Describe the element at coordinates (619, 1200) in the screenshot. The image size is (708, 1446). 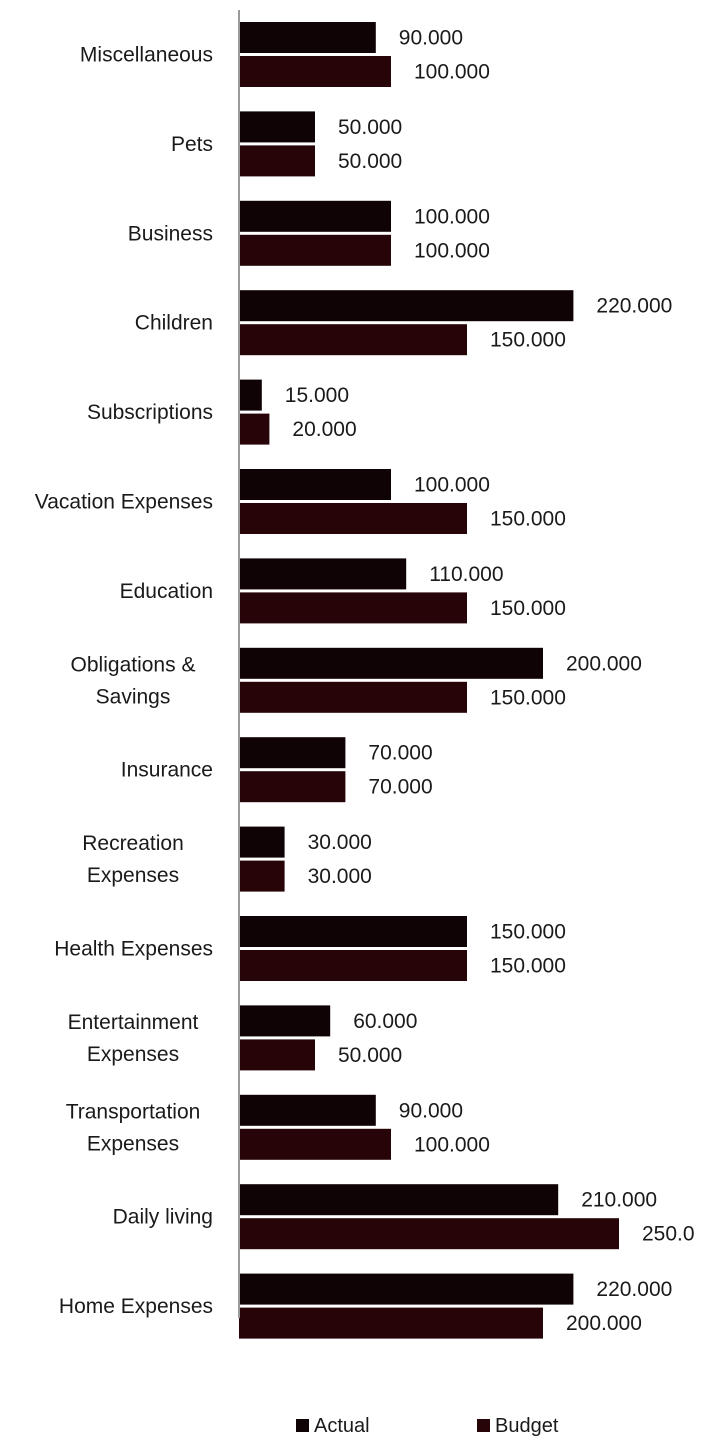
I see `value-label-actual-daily-living: 210.000` at that location.